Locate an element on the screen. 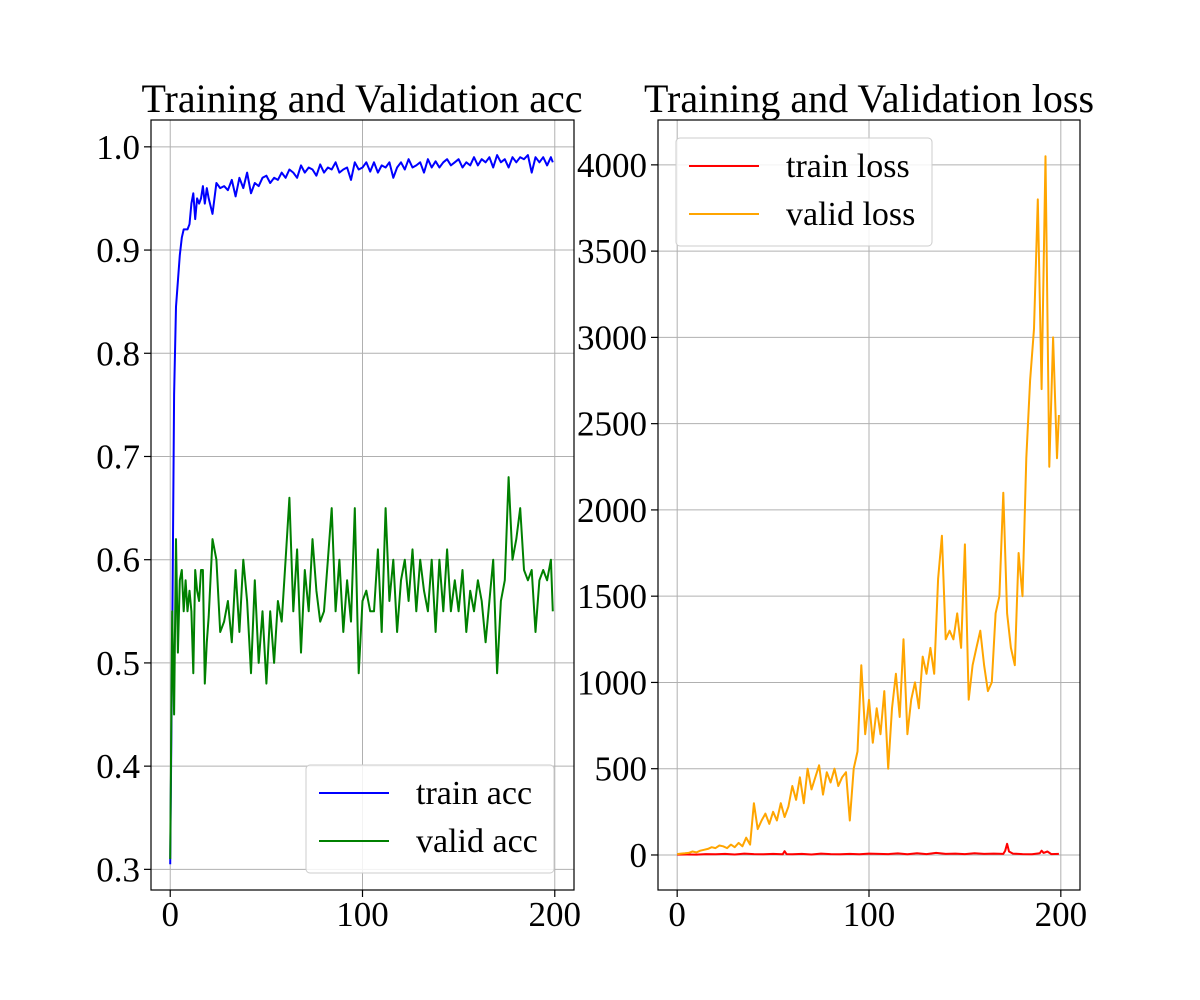  legend-label: train loss is located at coordinates (848, 166).